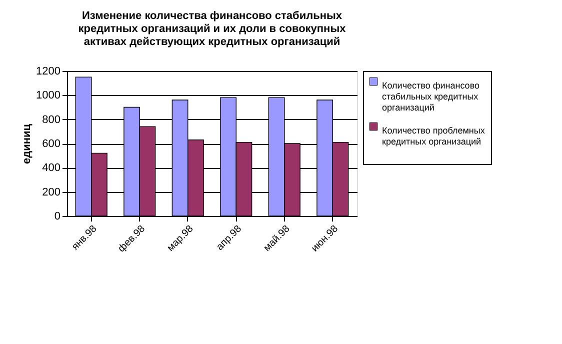  What do you see at coordinates (57, 216) in the screenshot?
I see `y-tick-label: 0` at bounding box center [57, 216].